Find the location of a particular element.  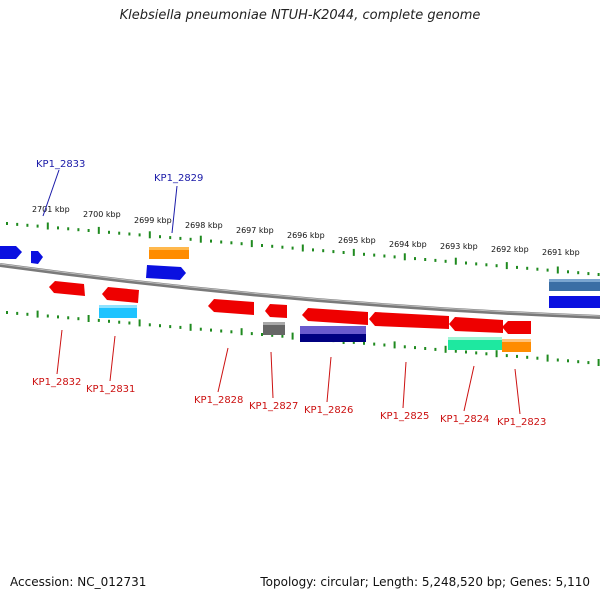

gene-label-kp1-2823: KP1_2823 is located at coordinates (521, 422).